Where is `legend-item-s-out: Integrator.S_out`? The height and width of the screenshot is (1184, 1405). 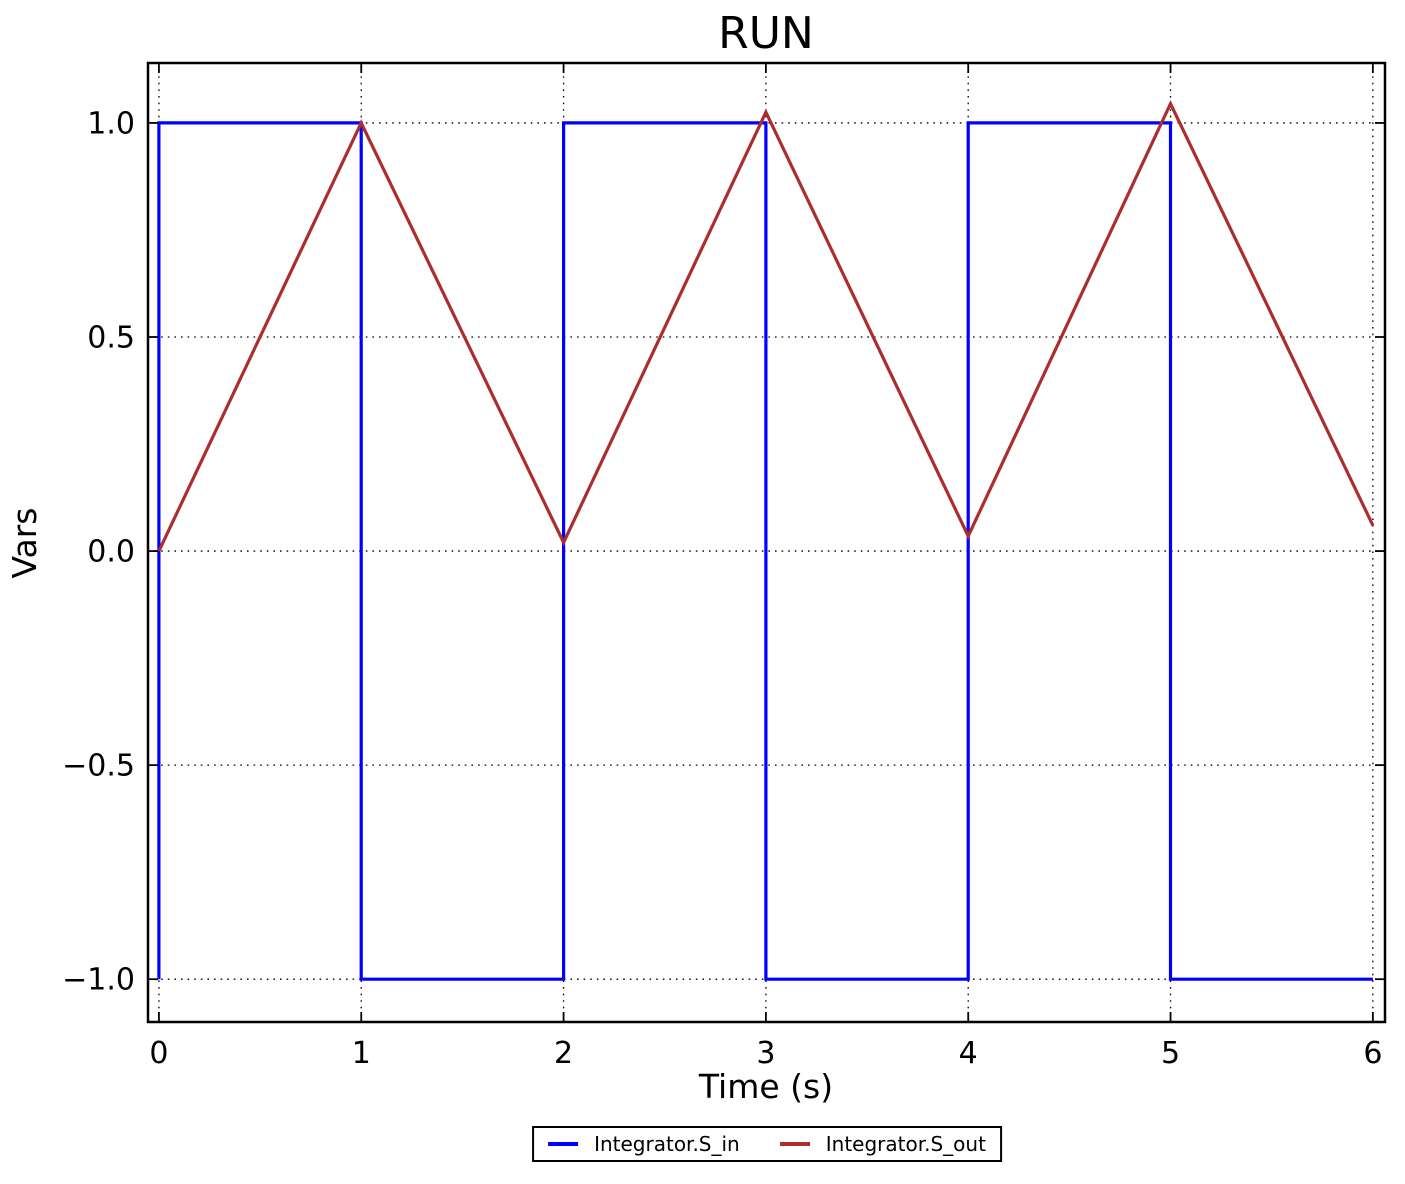
legend-item-s-out: Integrator.S_out is located at coordinates (882, 1144).